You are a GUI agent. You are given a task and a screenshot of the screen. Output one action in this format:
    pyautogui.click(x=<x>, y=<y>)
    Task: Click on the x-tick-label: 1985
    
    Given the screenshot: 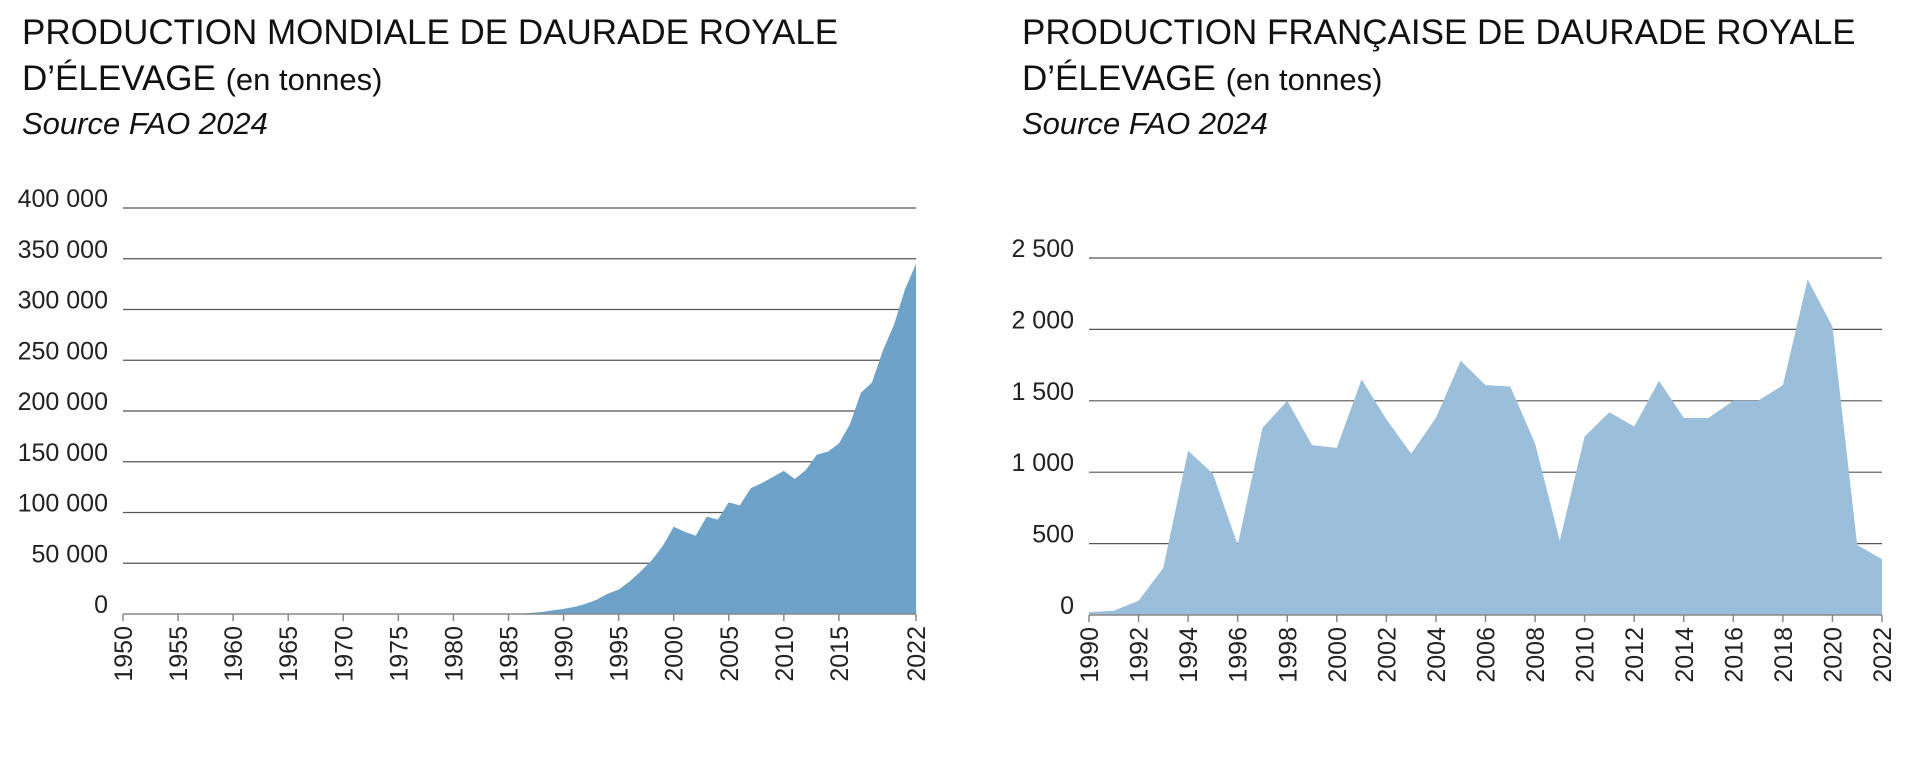 What is the action you would take?
    pyautogui.click(x=509, y=654)
    